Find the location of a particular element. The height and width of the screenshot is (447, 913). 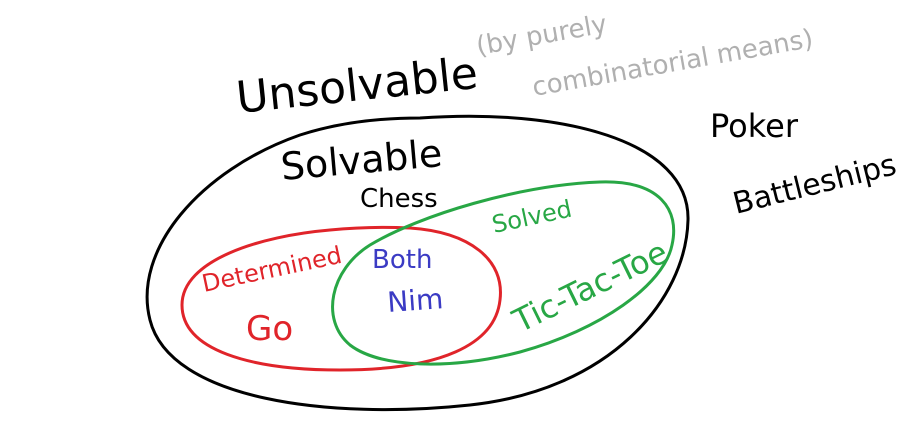

unsolvable-label: Unsolvable is located at coordinates (357, 86).